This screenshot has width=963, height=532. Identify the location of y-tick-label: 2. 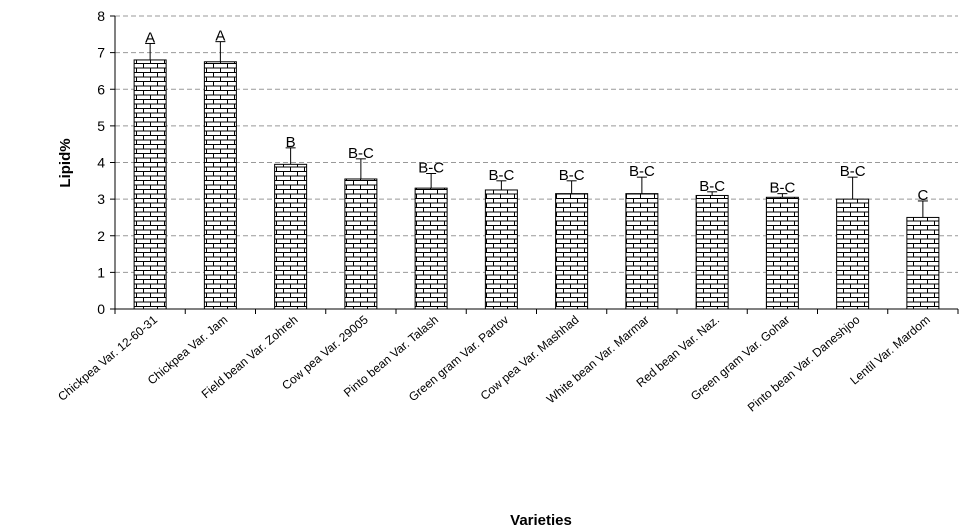
(101, 236).